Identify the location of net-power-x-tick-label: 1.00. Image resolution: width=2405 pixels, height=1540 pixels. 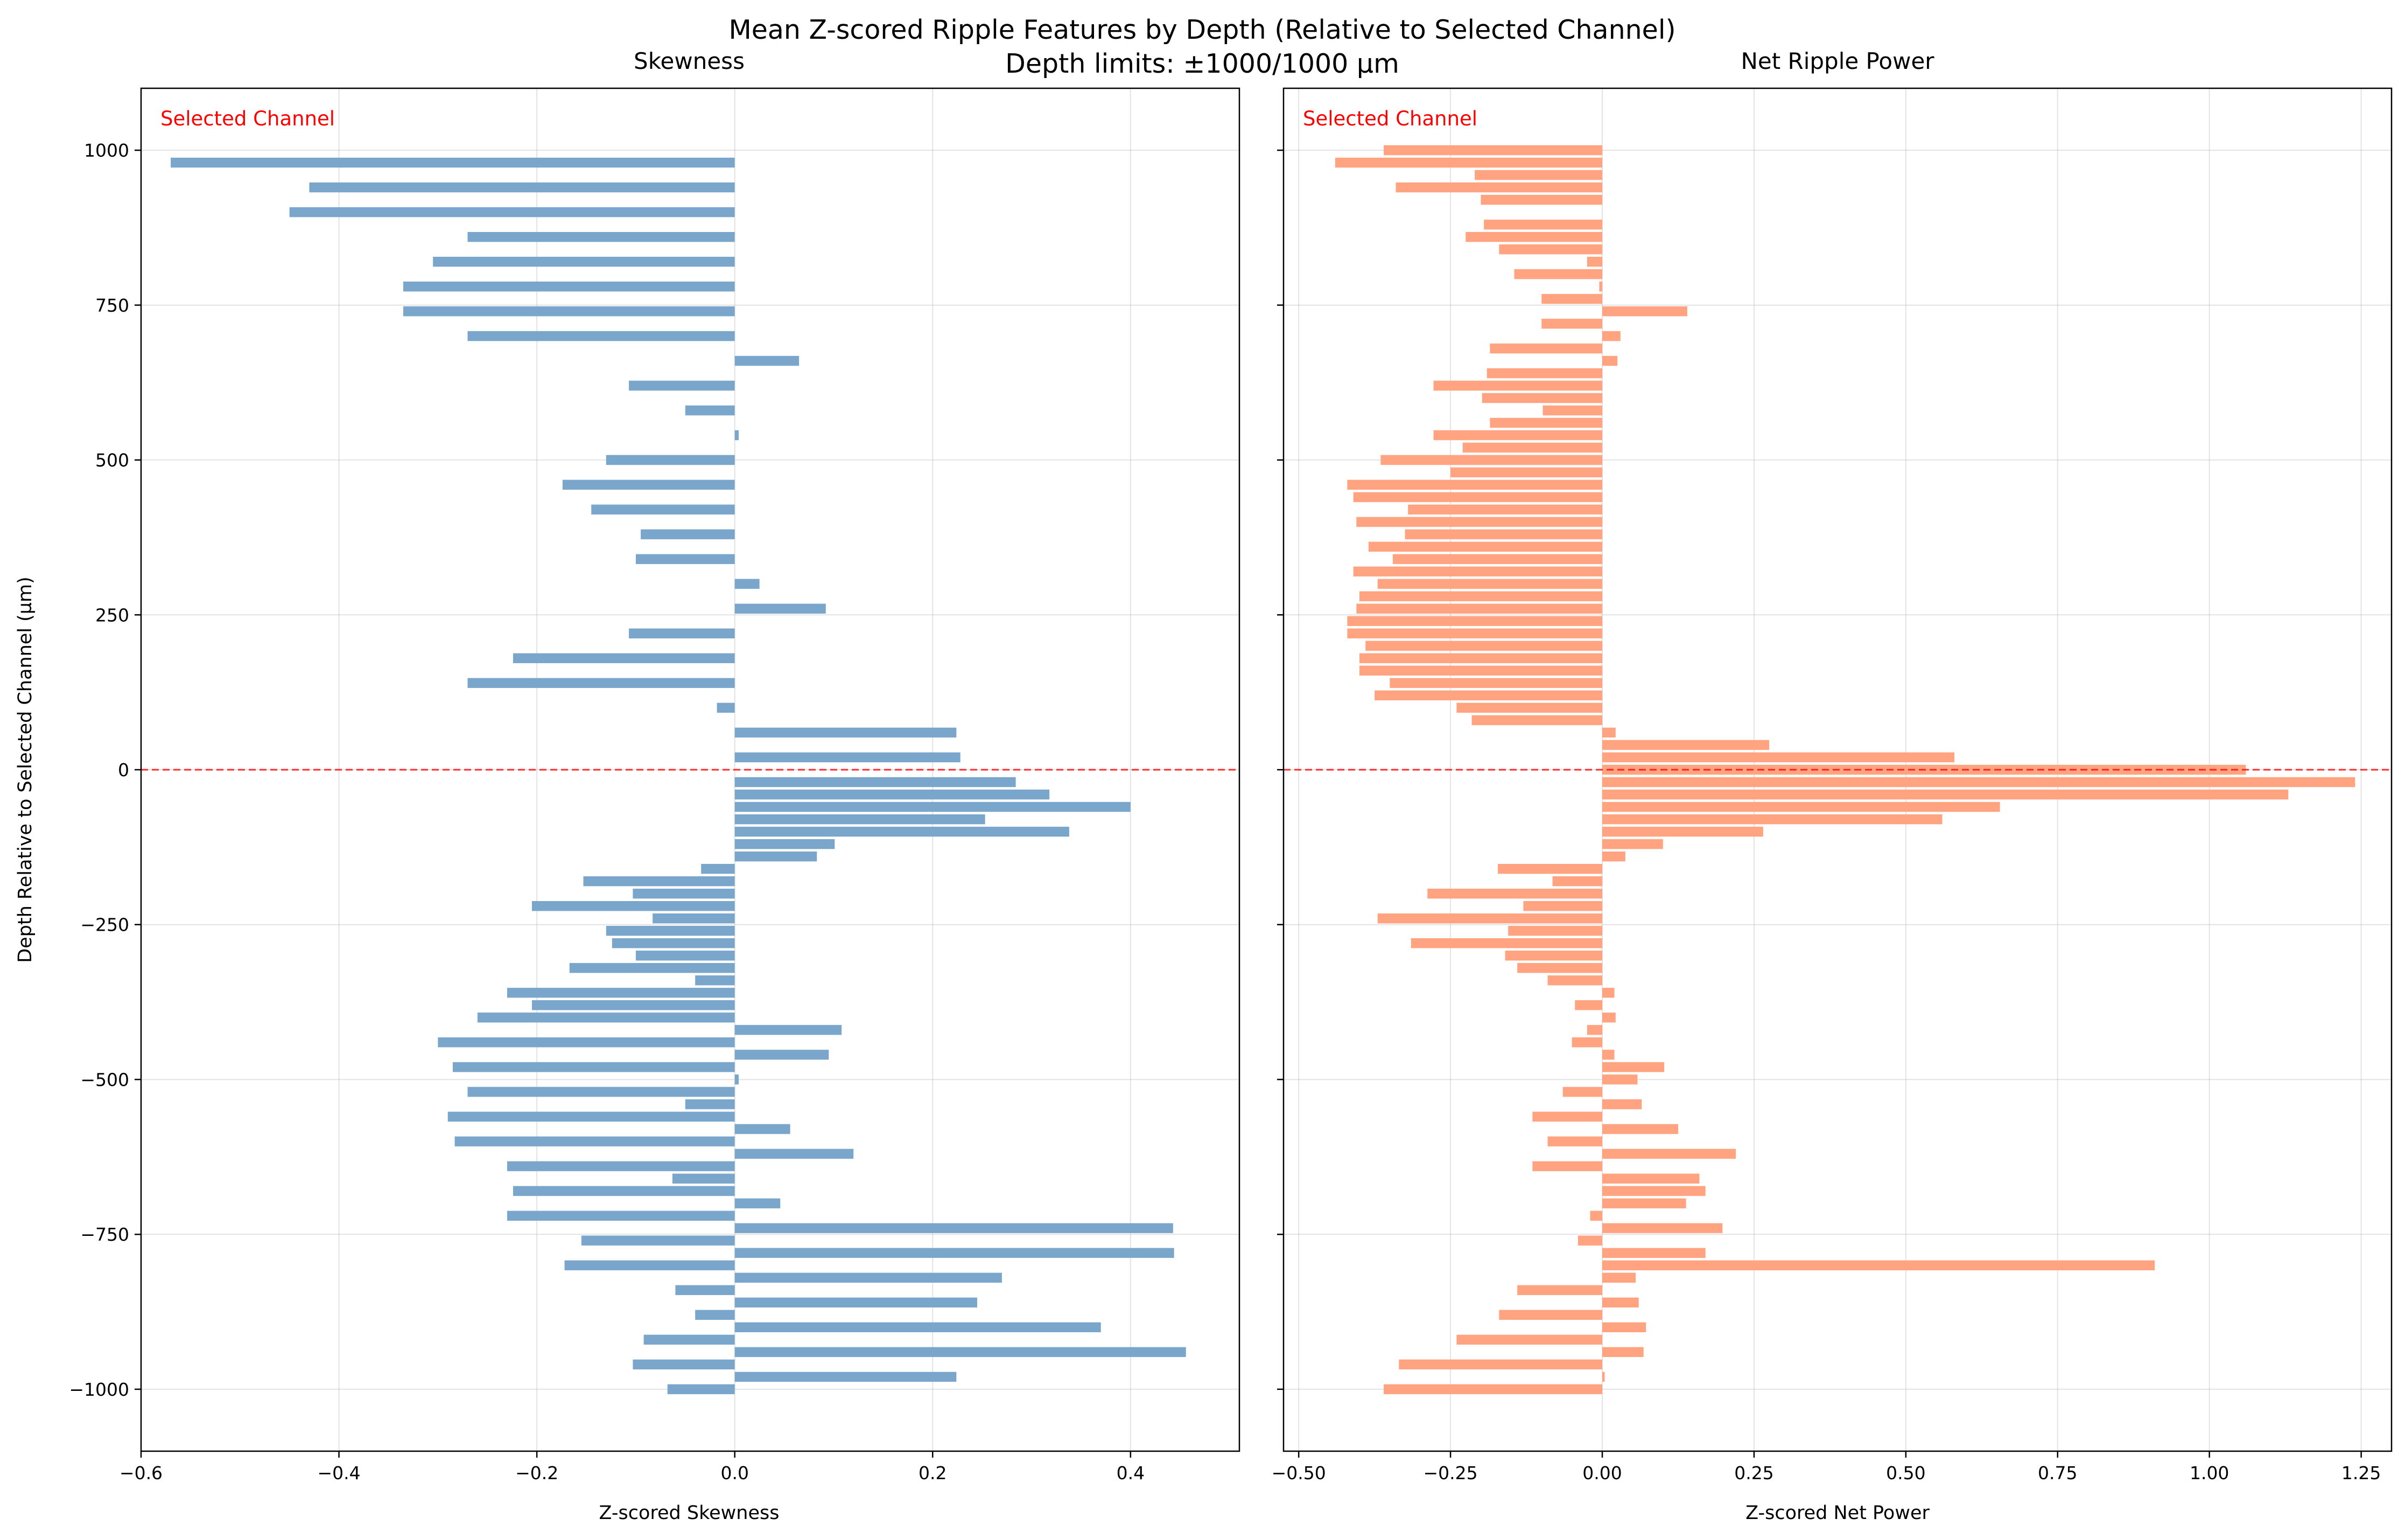
(2209, 1473).